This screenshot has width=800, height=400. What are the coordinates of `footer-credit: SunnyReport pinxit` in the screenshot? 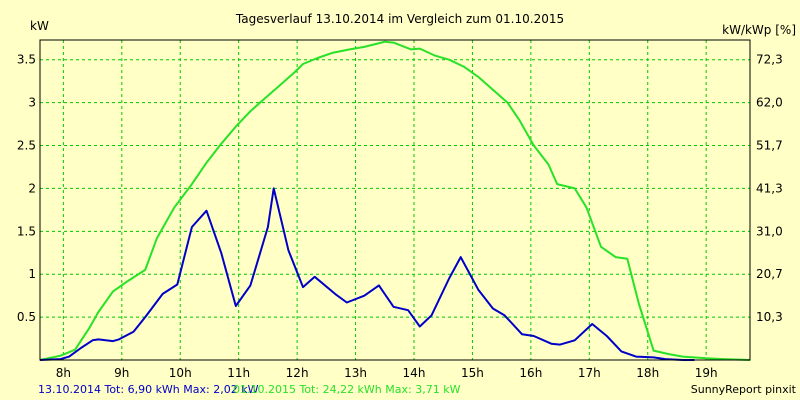 It's located at (744, 389).